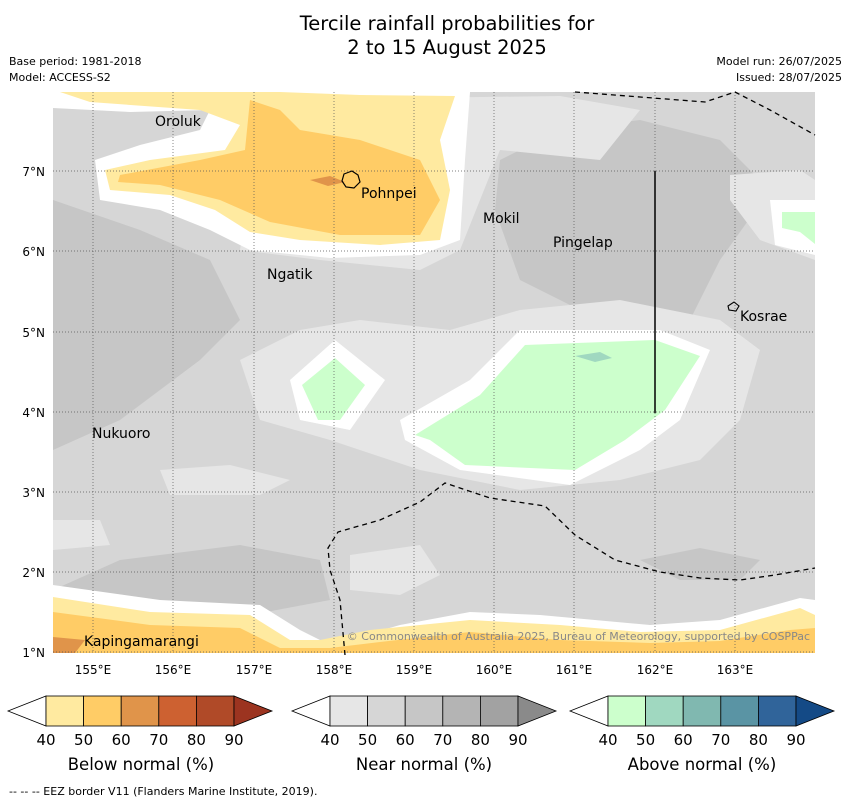 The height and width of the screenshot is (804, 850). I want to click on near-normal-70-area-east, so click(632, 220).